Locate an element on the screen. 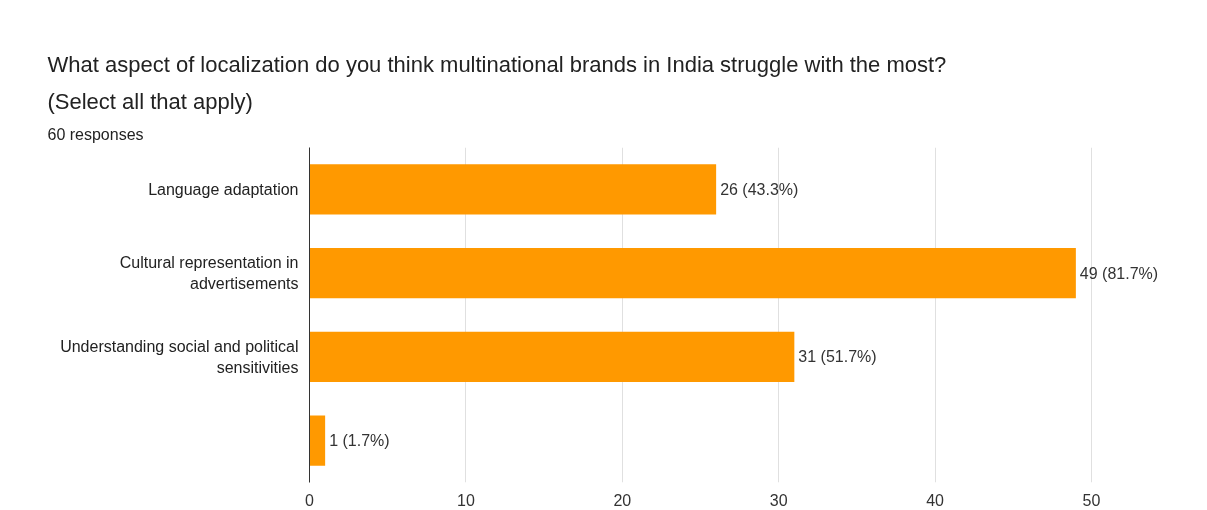 This screenshot has width=1207, height=510. x-tick-label: 50 is located at coordinates (1091, 500).